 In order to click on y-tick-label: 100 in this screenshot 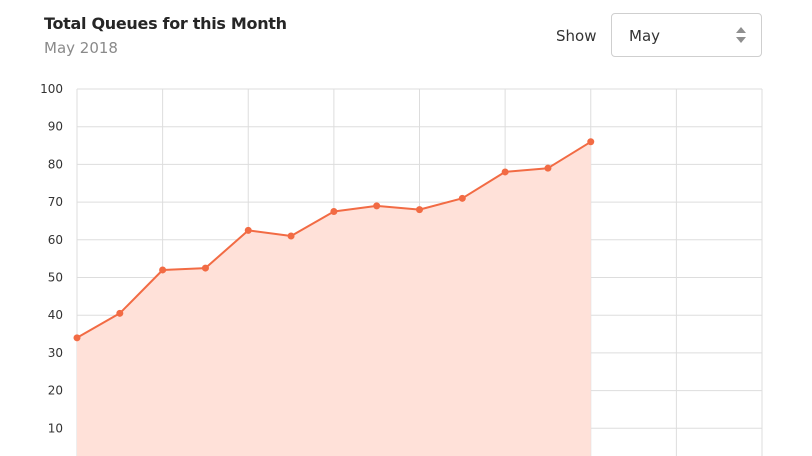, I will do `click(51, 89)`.